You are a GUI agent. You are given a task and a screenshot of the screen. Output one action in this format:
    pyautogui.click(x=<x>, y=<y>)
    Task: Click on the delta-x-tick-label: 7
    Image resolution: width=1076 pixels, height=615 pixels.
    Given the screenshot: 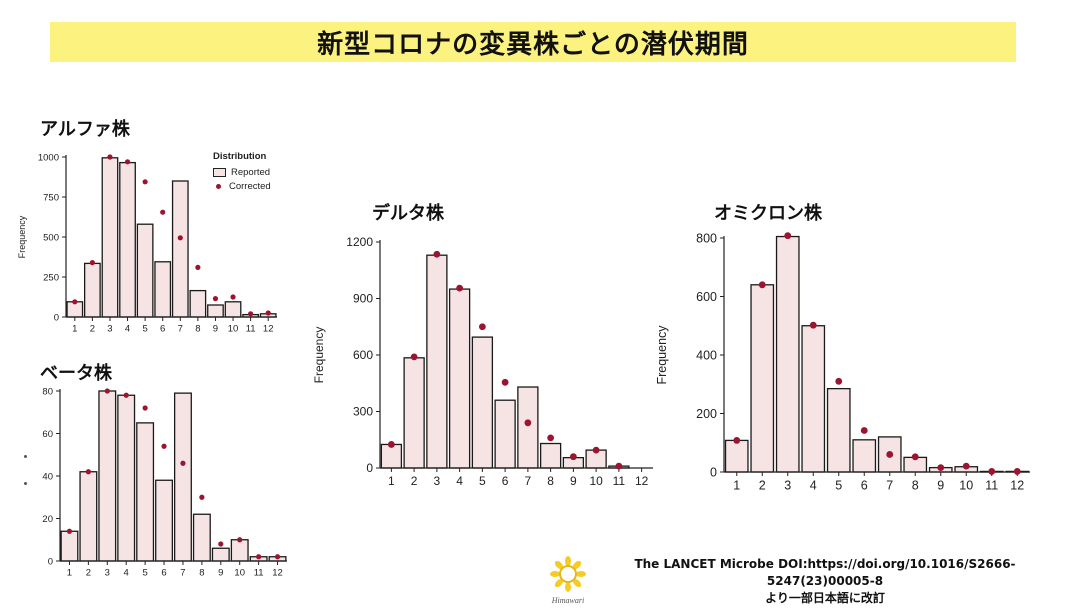 What is the action you would take?
    pyautogui.click(x=528, y=481)
    